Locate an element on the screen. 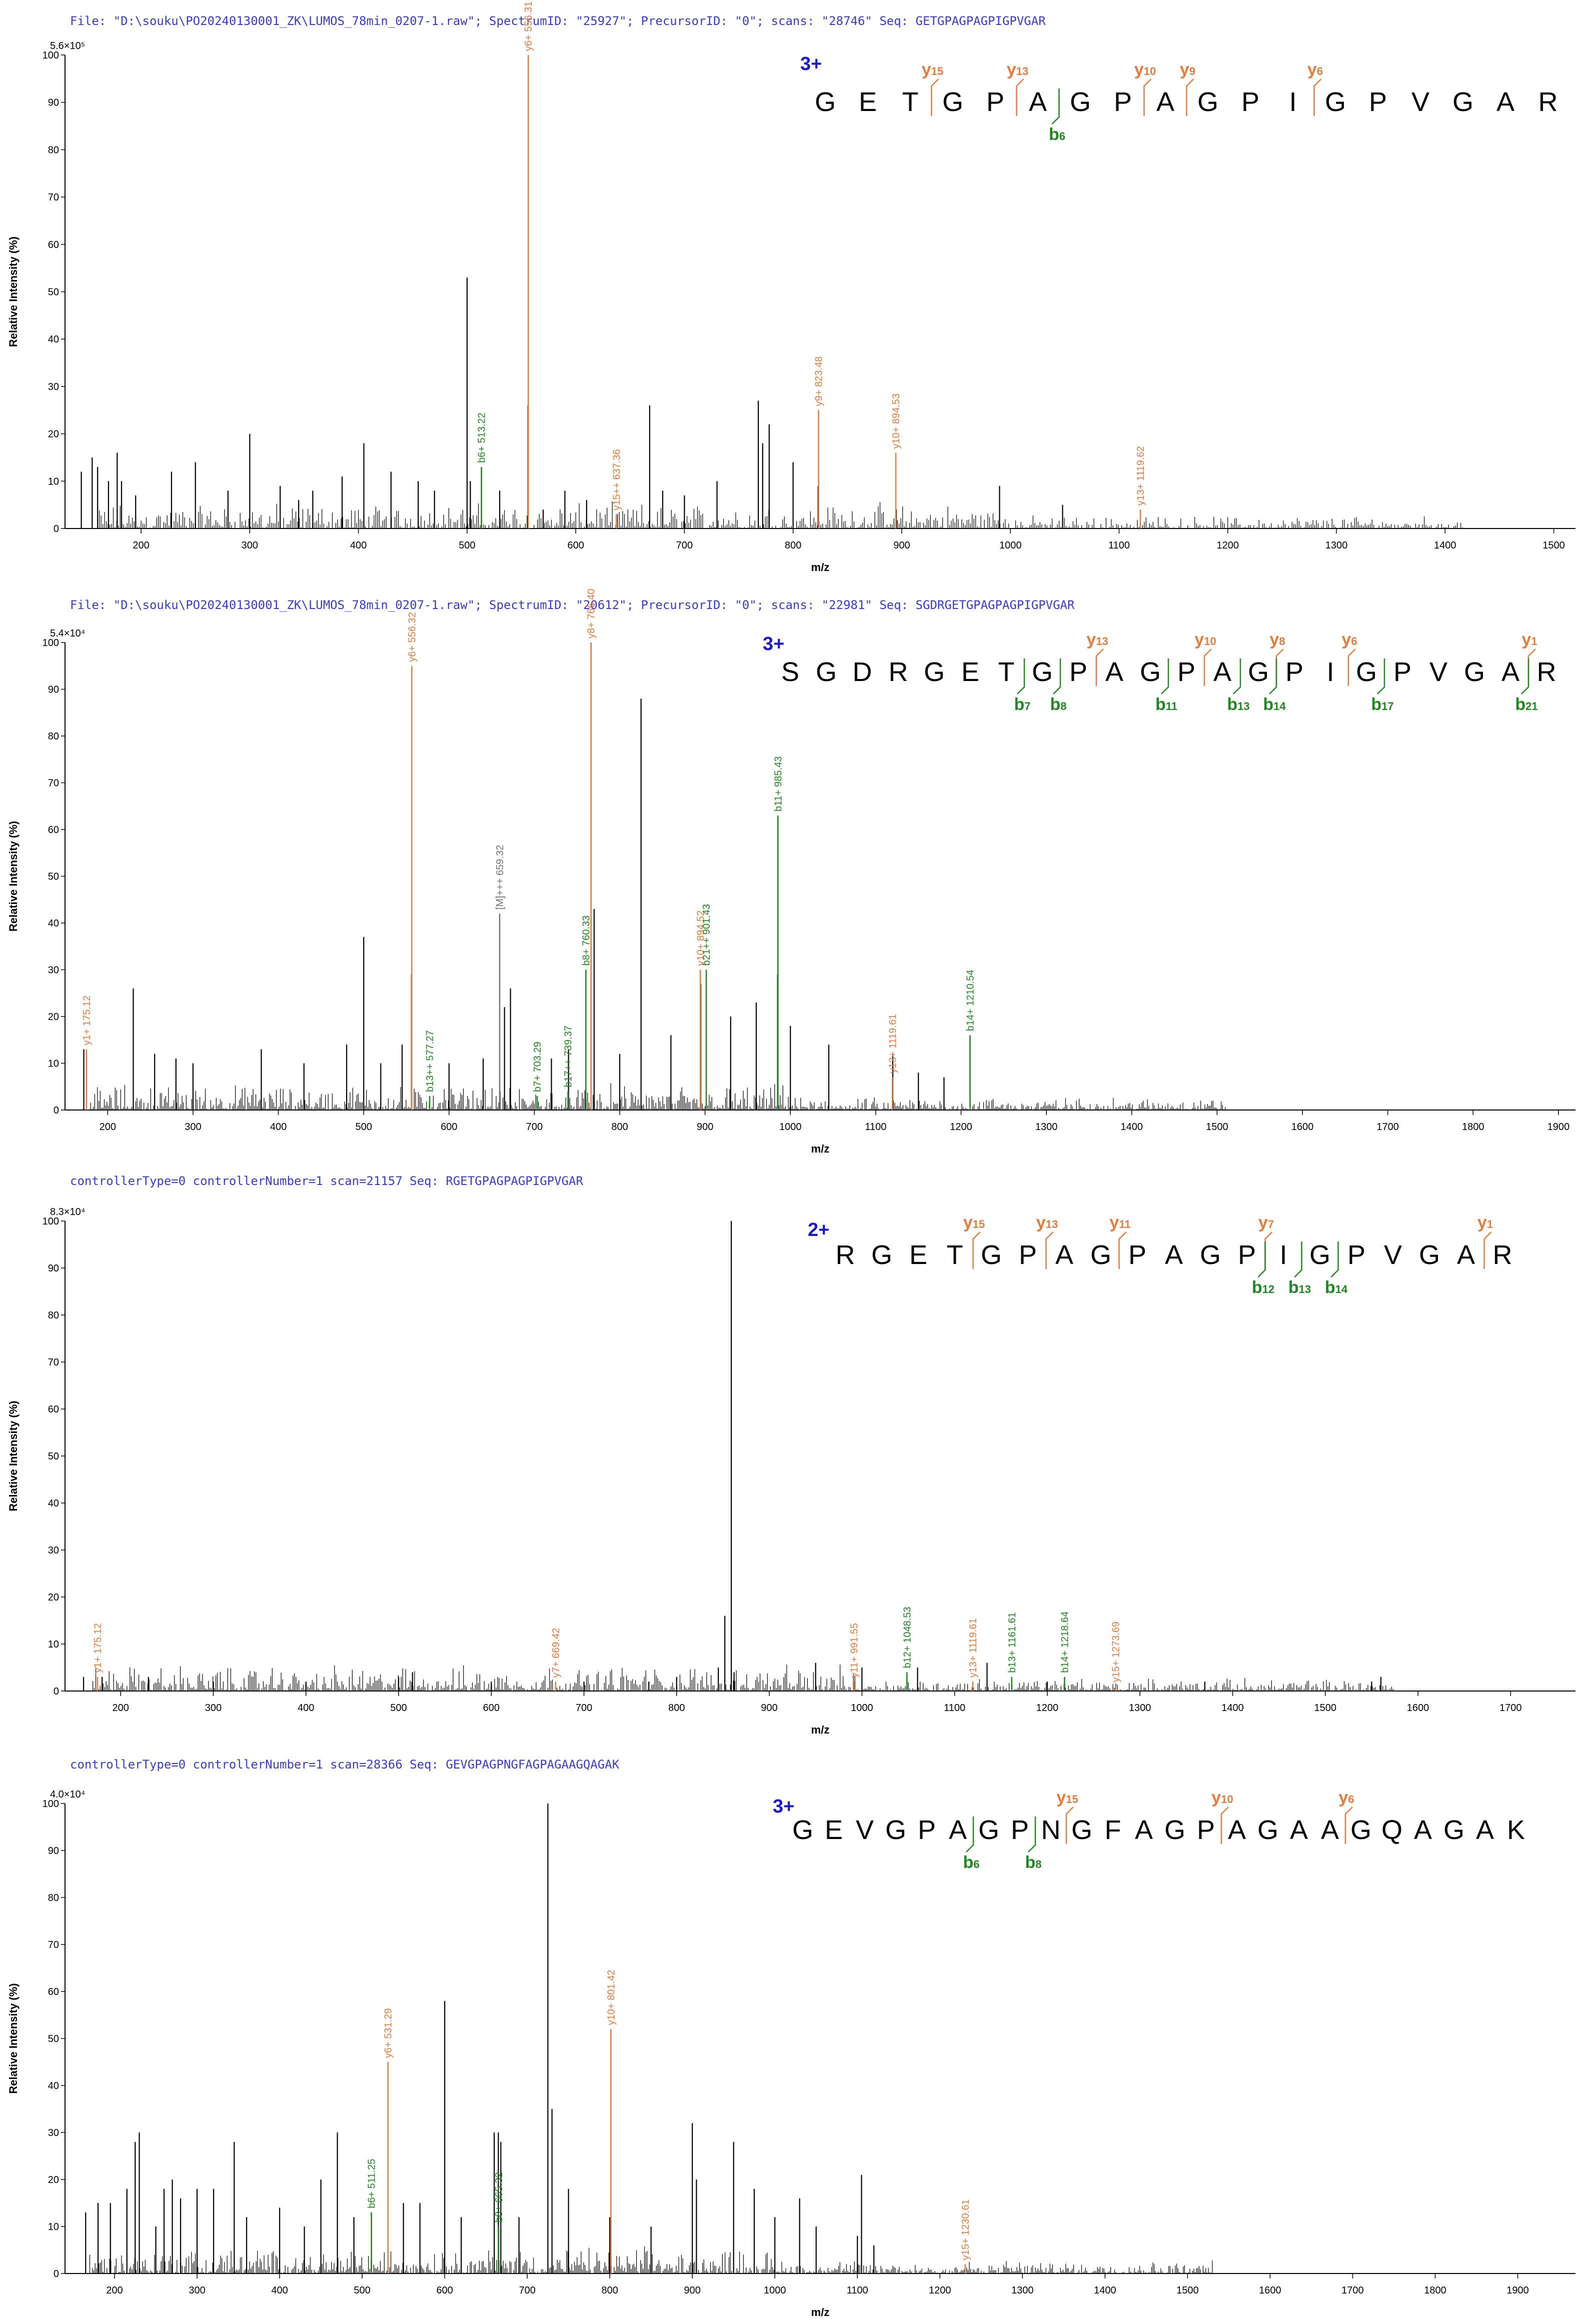 Image resolution: width=1590 pixels, height=2324 pixels. fragment-peak-label: b12+ 1048.53 is located at coordinates (908, 1637).